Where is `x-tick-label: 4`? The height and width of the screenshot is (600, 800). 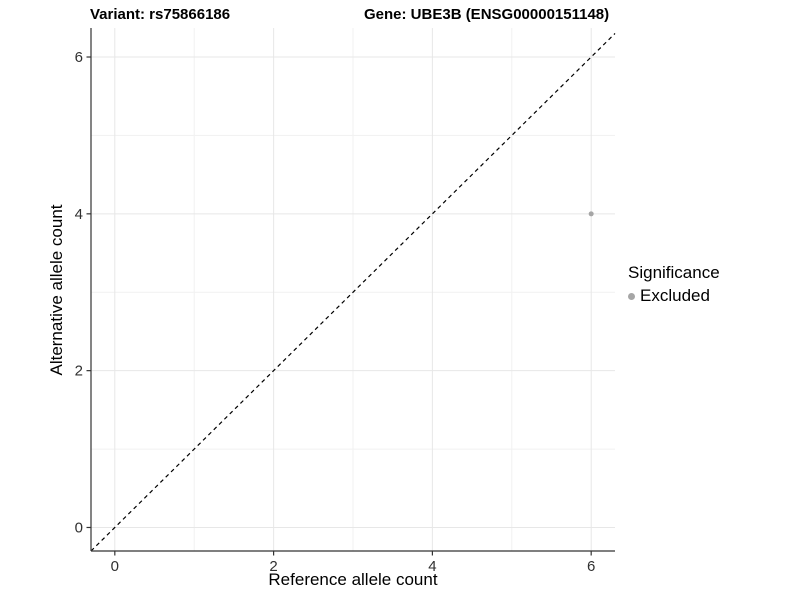 x-tick-label: 4 is located at coordinates (432, 566).